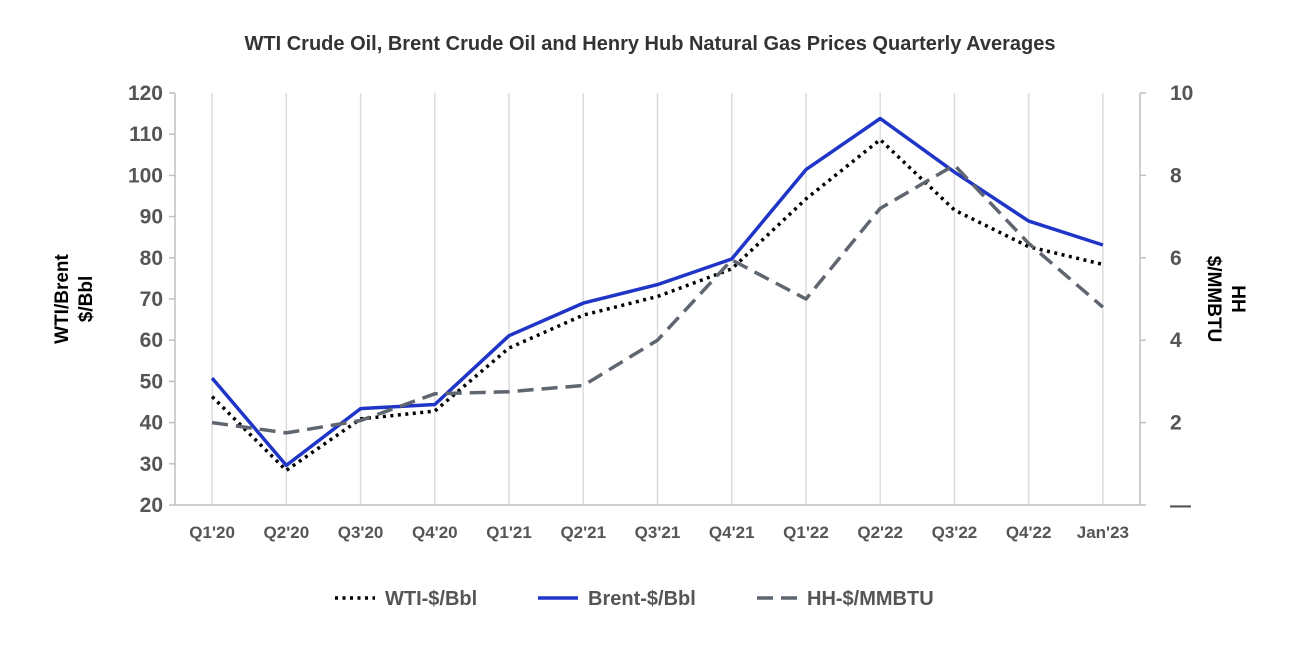  What do you see at coordinates (145, 93) in the screenshot?
I see `left-tick-label: 120` at bounding box center [145, 93].